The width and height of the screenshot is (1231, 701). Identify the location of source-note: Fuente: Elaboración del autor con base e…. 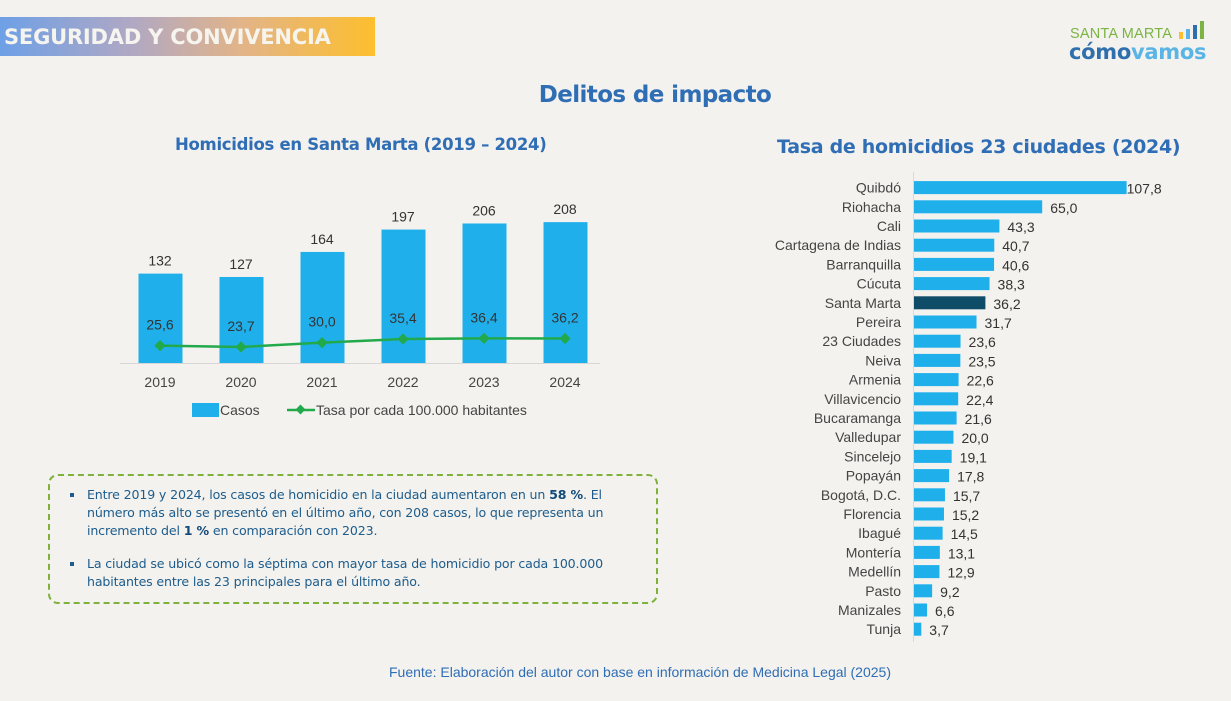
(640, 672).